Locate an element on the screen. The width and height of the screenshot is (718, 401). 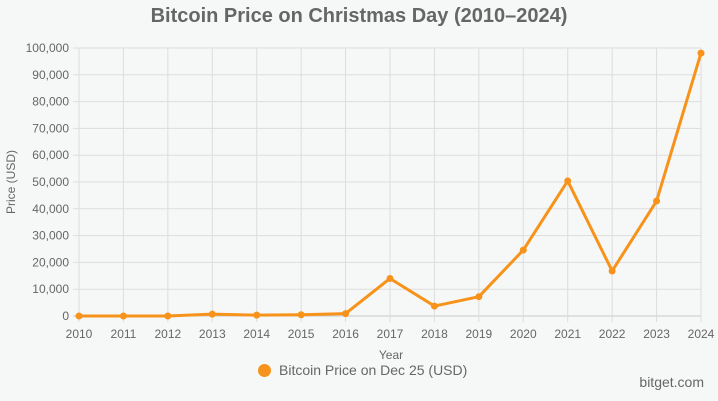
x-tick-label: 2020 is located at coordinates (523, 334).